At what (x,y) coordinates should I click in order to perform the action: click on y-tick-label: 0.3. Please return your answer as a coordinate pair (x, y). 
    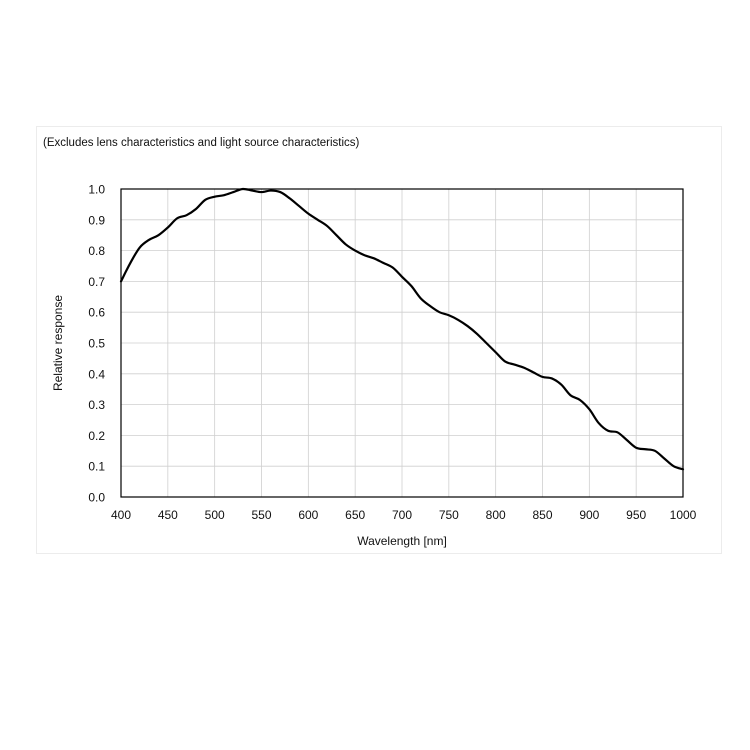
    Looking at the image, I should click on (96, 405).